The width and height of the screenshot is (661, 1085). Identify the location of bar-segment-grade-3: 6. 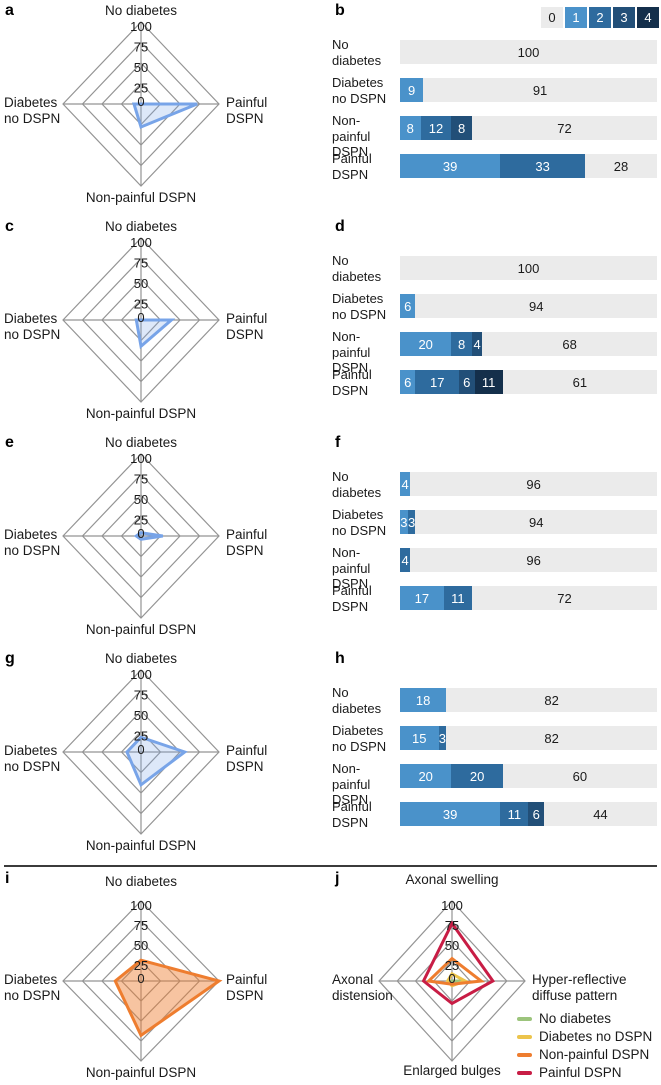
(467, 382).